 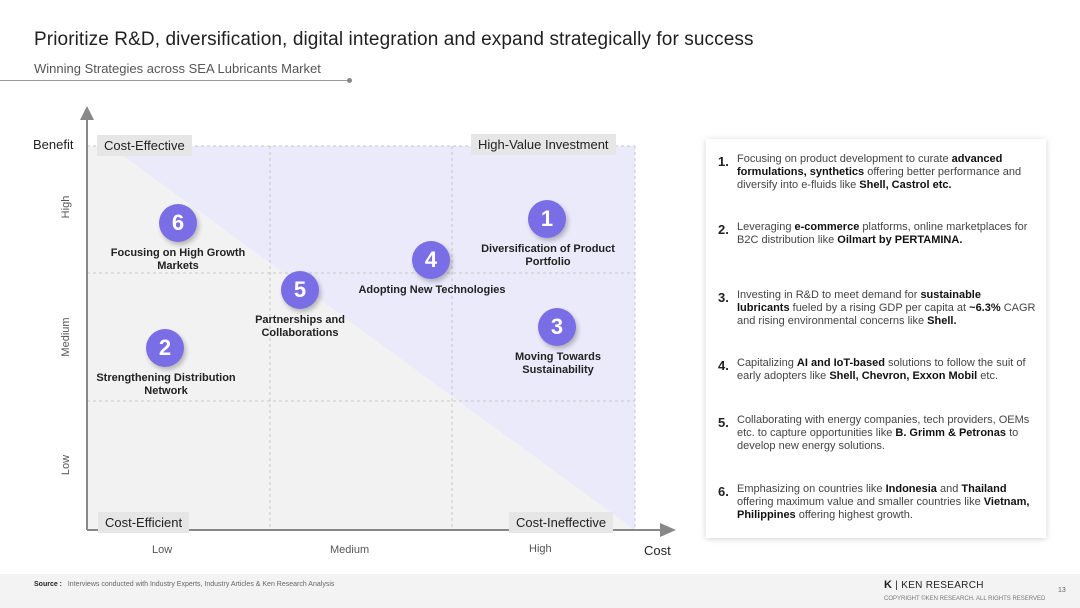 What do you see at coordinates (300, 290) in the screenshot?
I see `strategy-bubble-5: 5` at bounding box center [300, 290].